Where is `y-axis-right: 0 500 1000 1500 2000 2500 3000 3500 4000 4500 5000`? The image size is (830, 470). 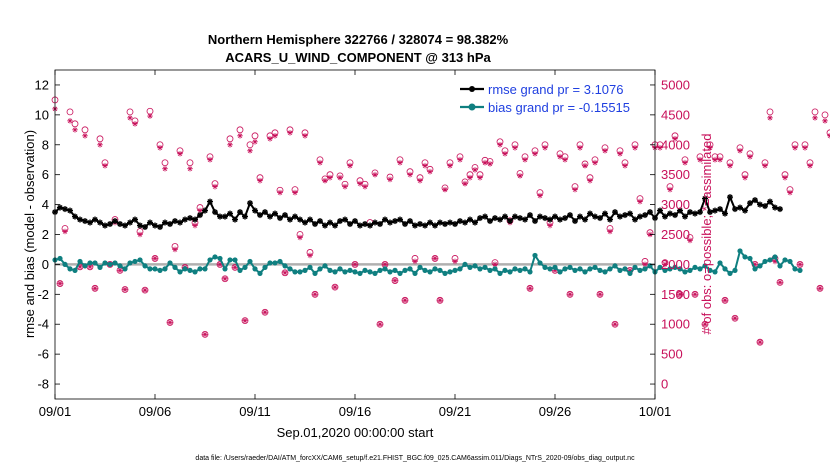
y-axis-right: 0 500 1000 1500 2000 2500 3000 3500 4000 4500 5000 is located at coordinates (670, 234).